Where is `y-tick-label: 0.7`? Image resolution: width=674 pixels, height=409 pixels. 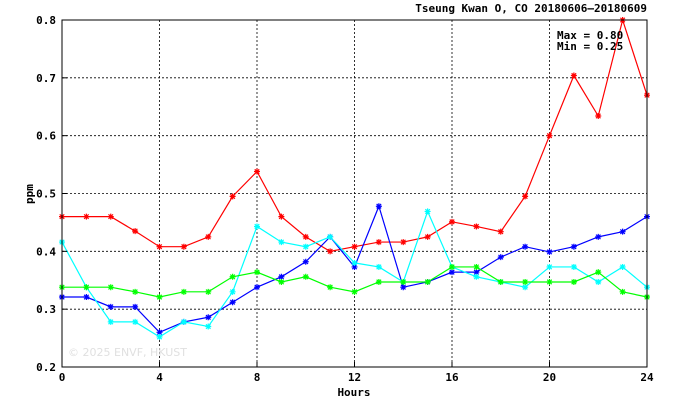 y-tick-label: 0.7 is located at coordinates (46, 78).